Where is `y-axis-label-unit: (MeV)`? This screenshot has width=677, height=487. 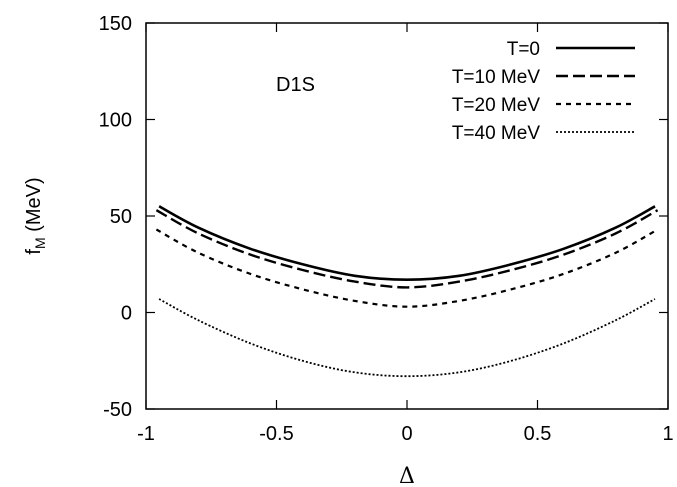 y-axis-label-unit: (MeV) is located at coordinates (34, 207).